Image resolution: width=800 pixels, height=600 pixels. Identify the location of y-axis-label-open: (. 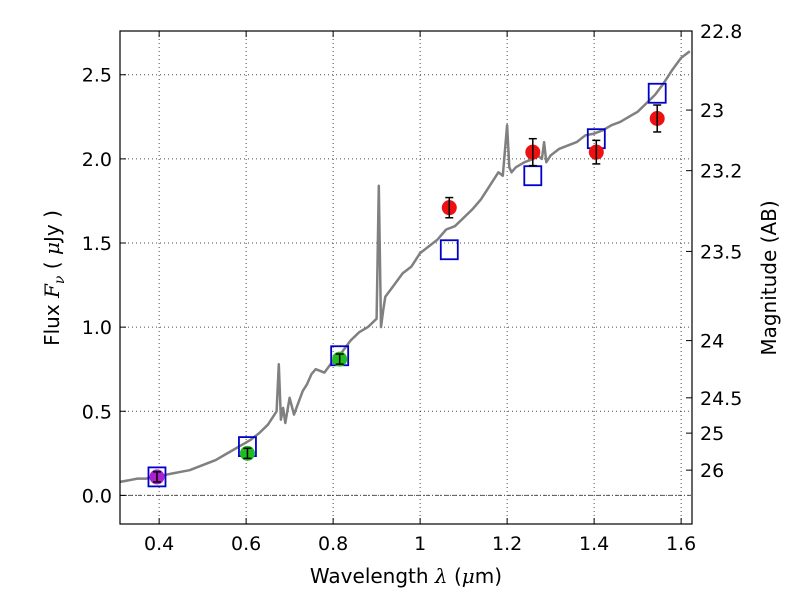
(52, 265).